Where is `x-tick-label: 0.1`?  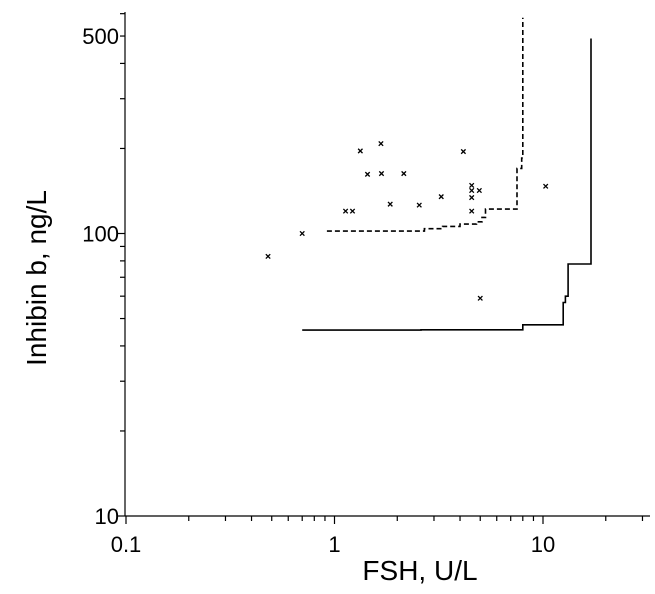
x-tick-label: 0.1 is located at coordinates (126, 544).